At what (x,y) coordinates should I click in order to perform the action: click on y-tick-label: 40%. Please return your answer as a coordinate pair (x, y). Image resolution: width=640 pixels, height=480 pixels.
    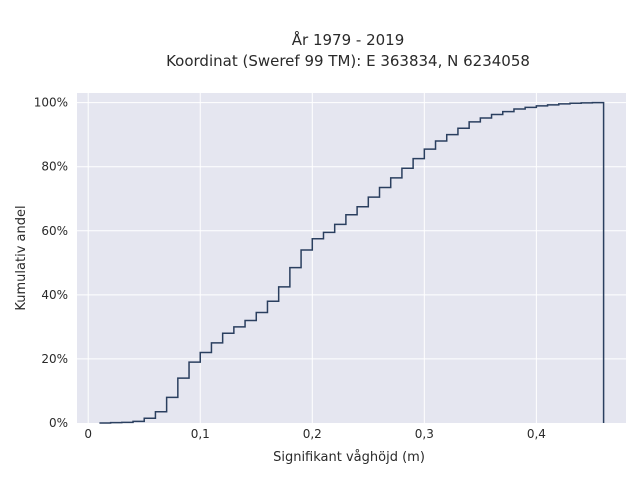
    Looking at the image, I should click on (54, 295).